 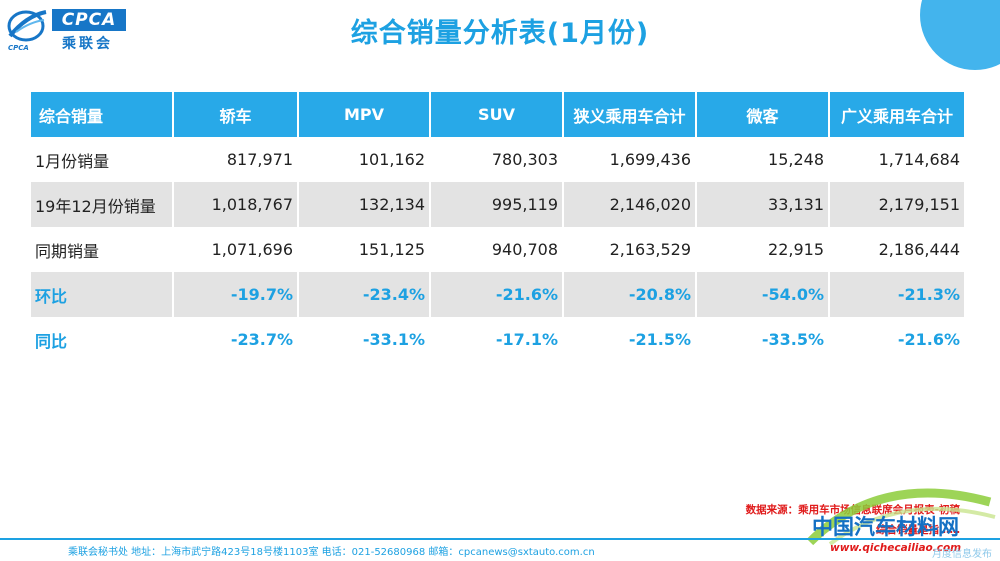 I want to click on table-cell: -17.1%, so click(x=497, y=339).